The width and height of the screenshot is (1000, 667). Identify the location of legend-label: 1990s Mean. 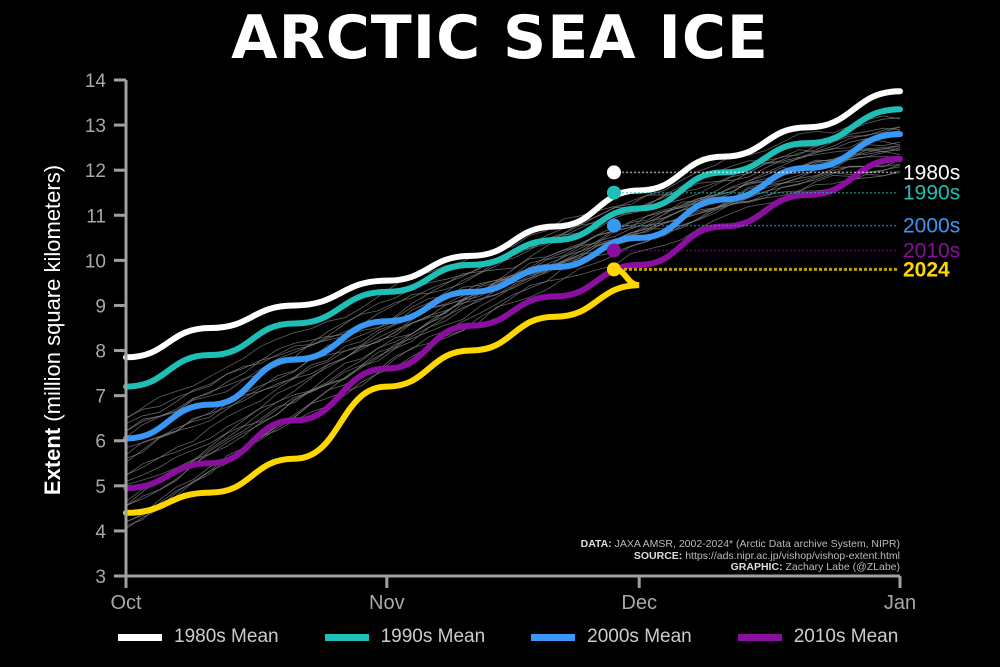
(433, 636).